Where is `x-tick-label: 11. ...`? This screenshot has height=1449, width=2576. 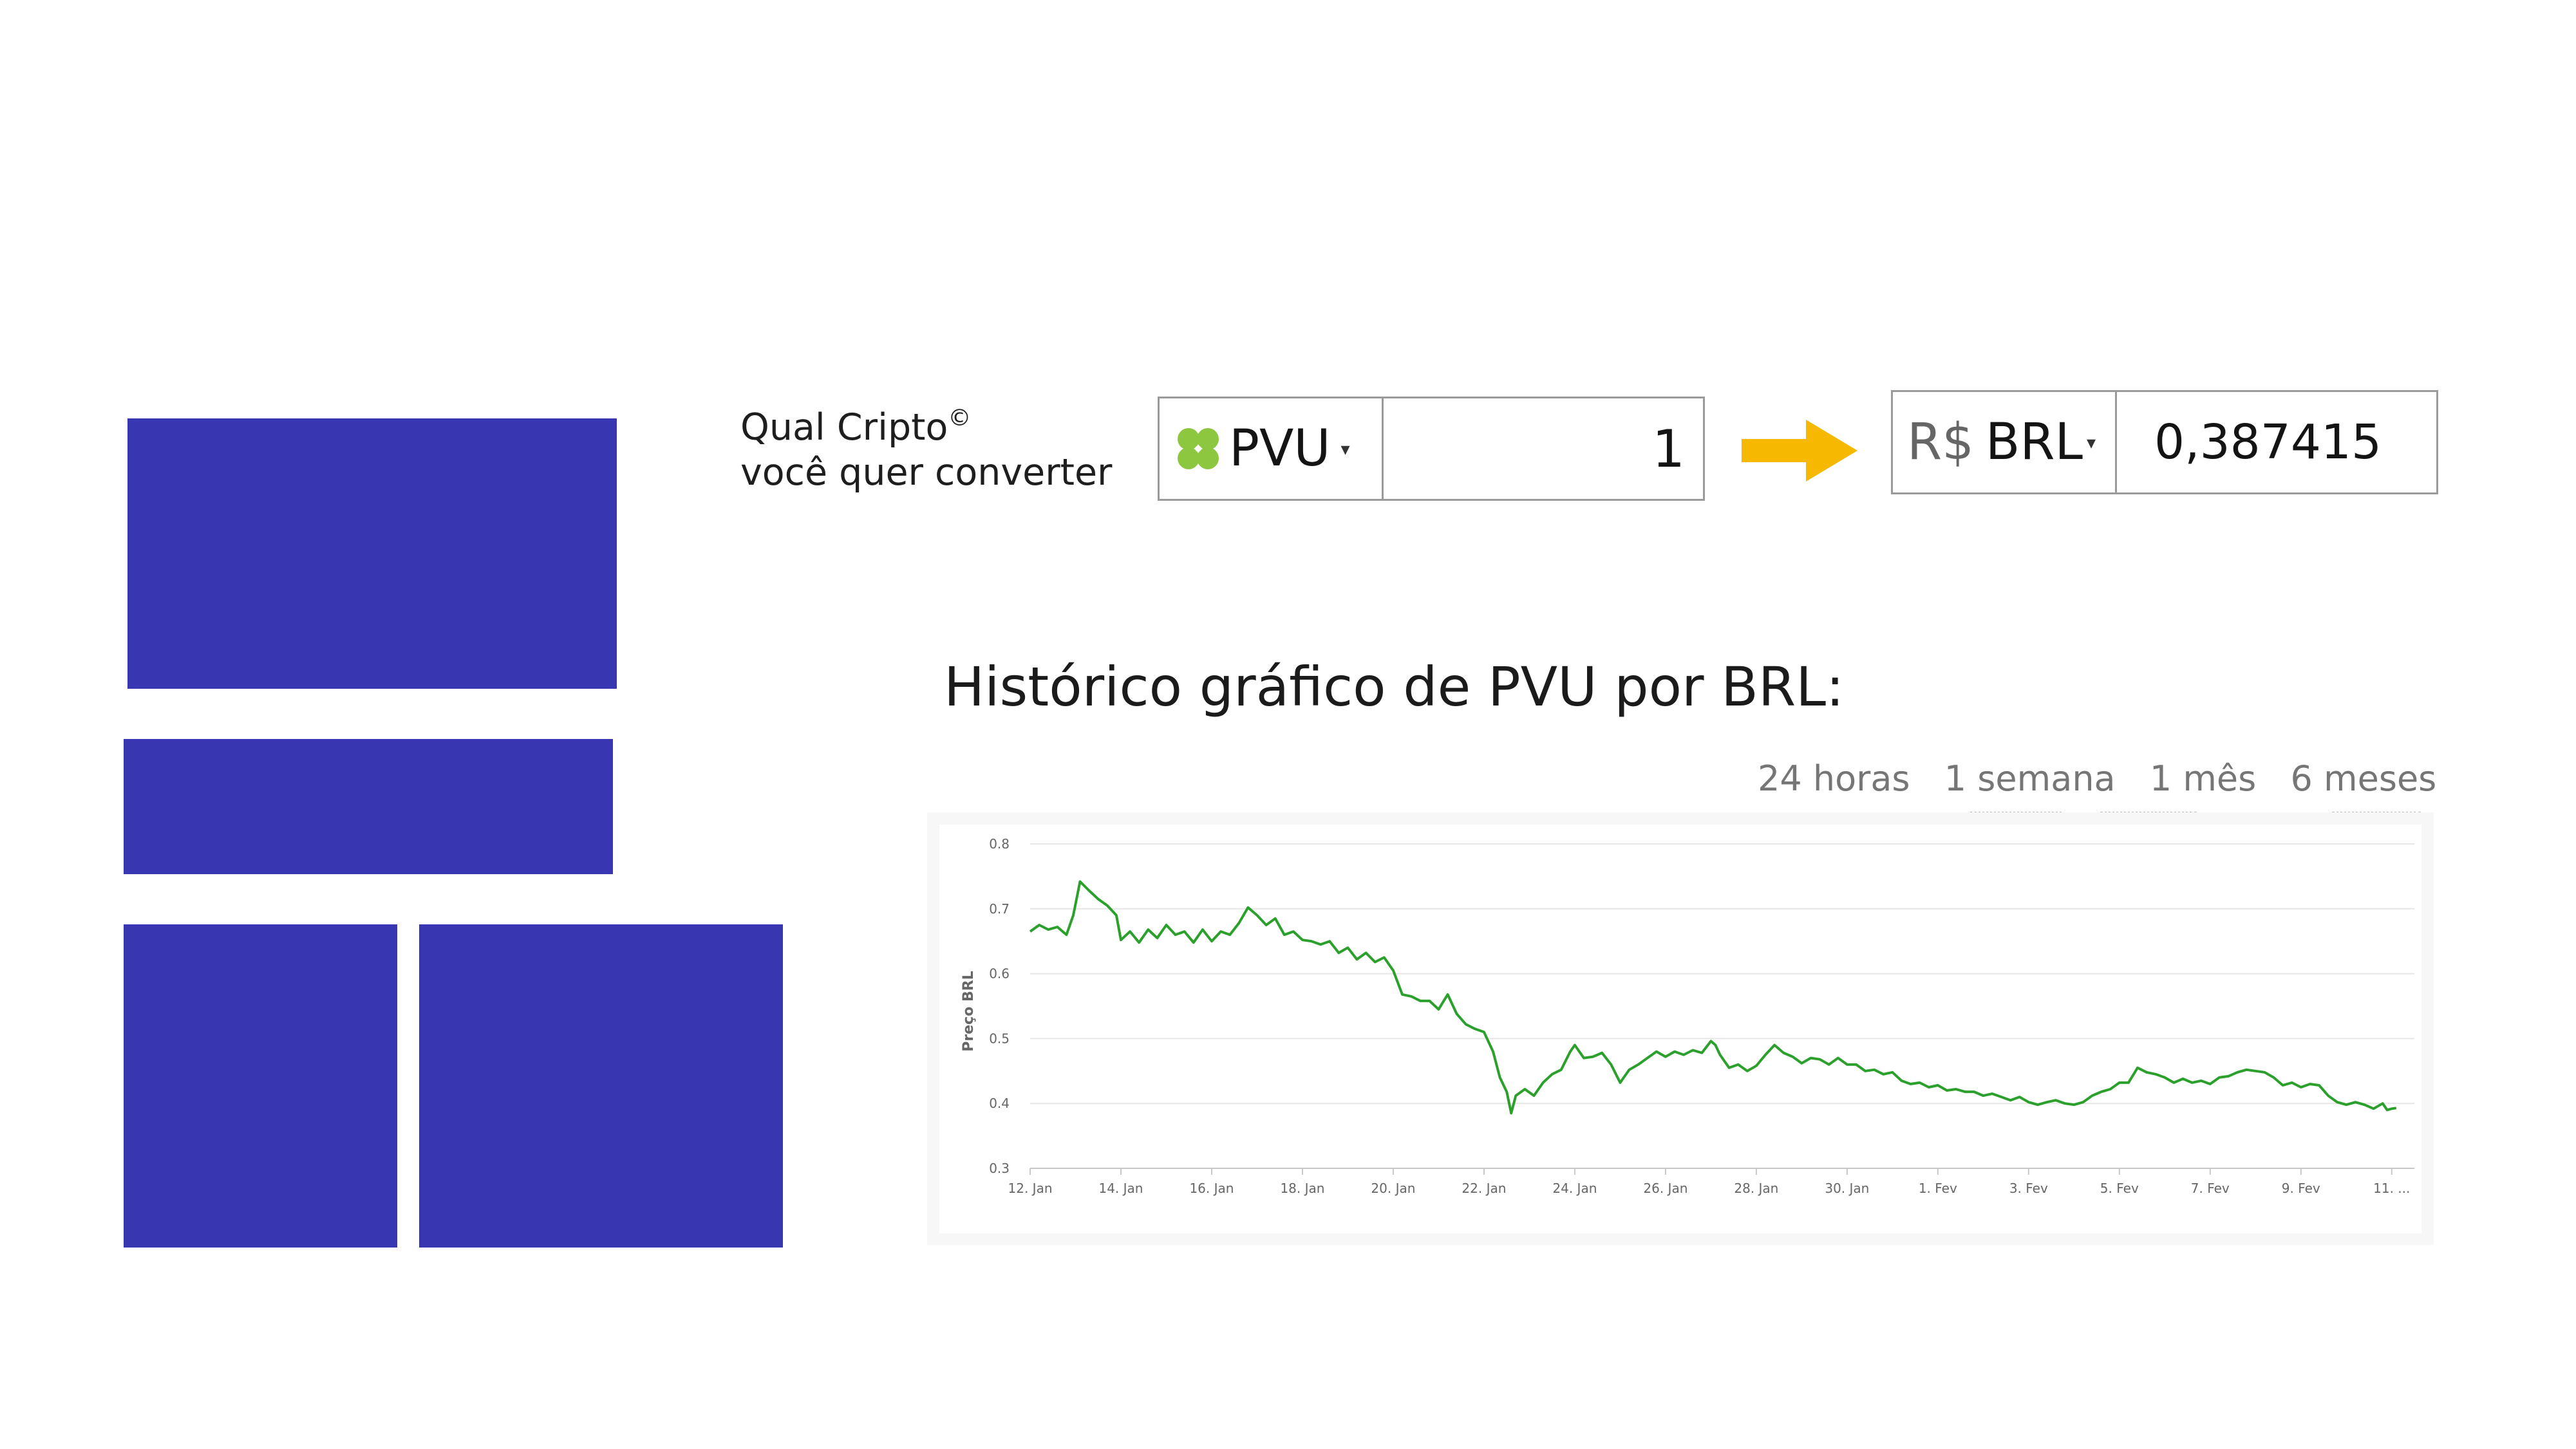
x-tick-label: 11. ... is located at coordinates (2391, 1188).